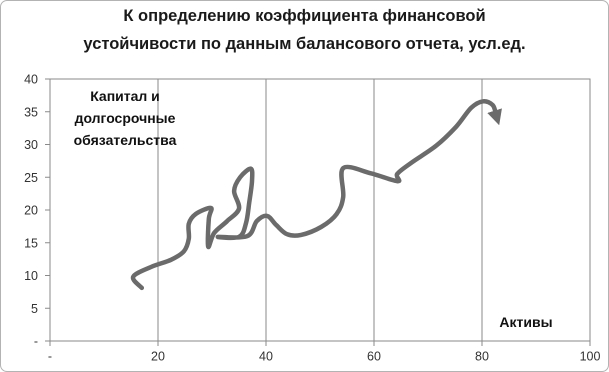 The image size is (609, 372). What do you see at coordinates (158, 357) in the screenshot?
I see `x-tick-label: 20` at bounding box center [158, 357].